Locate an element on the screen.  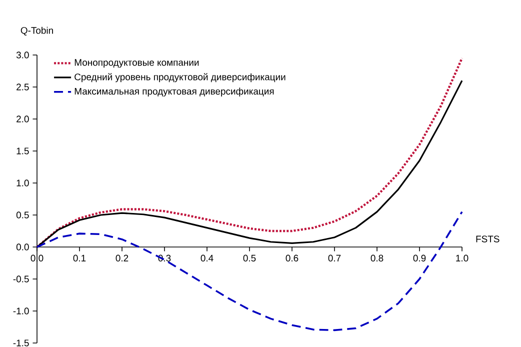
y-tick-label: 0.5 is located at coordinates (22, 215).